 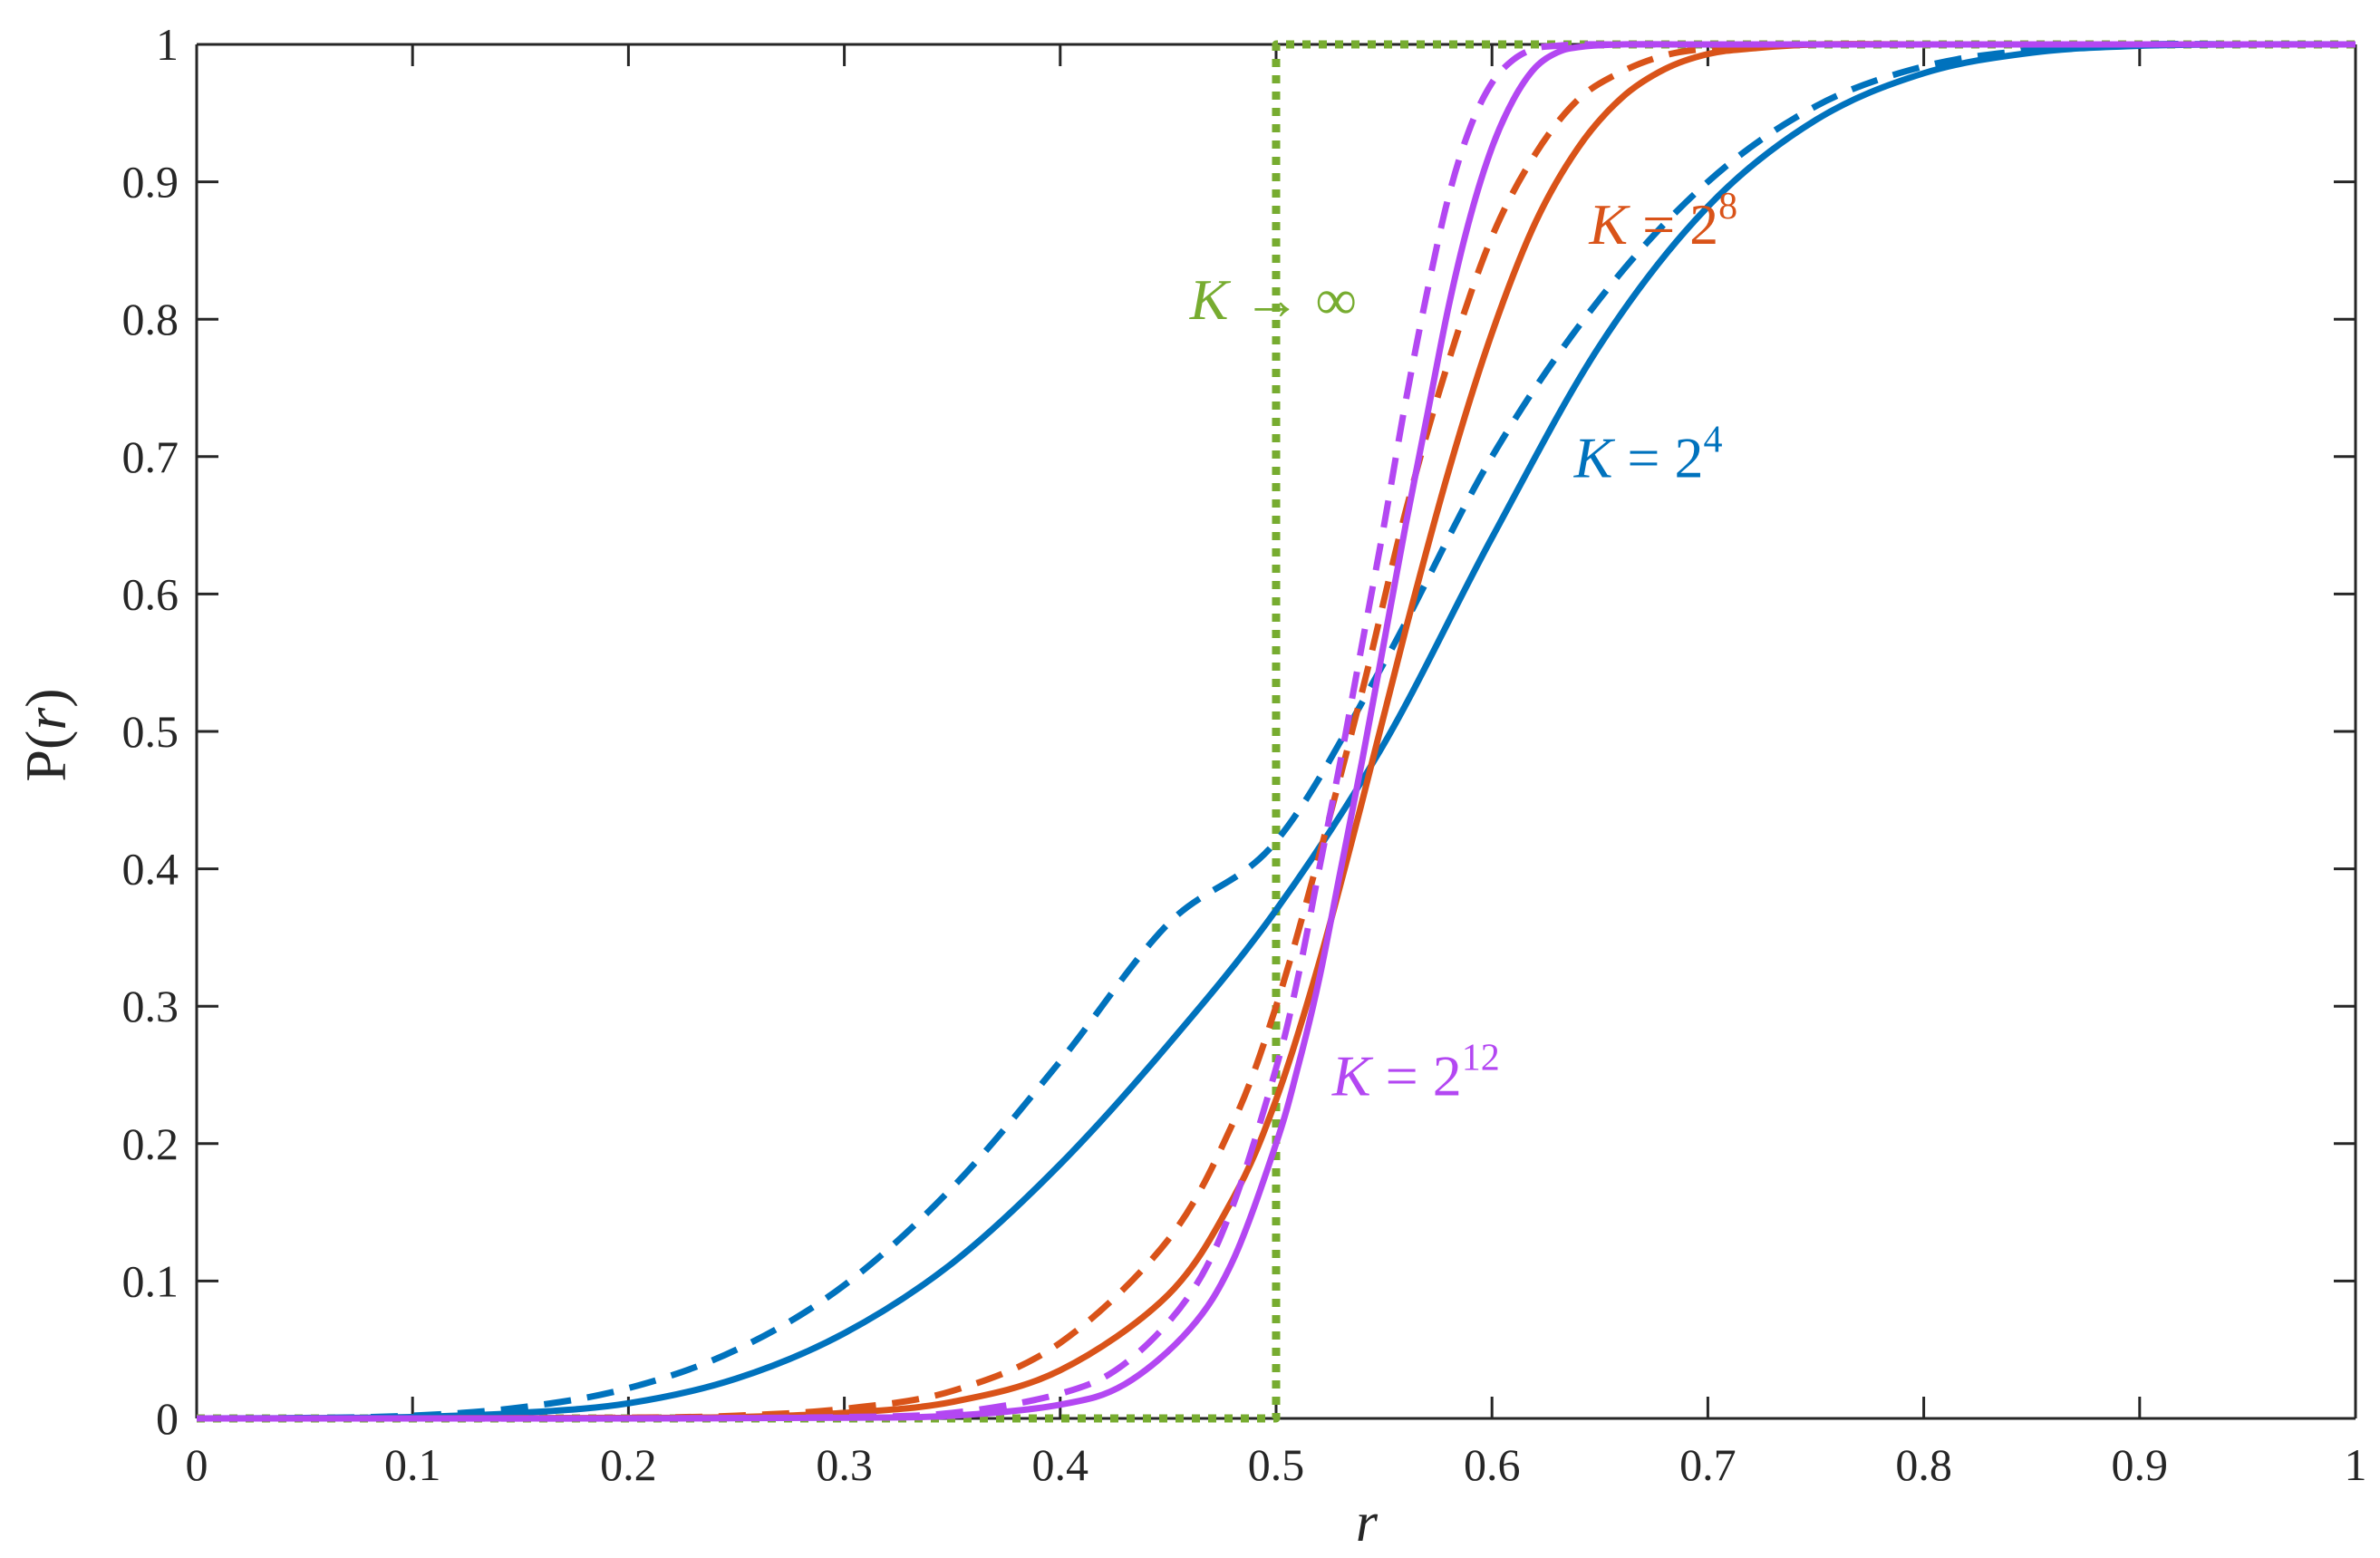 What do you see at coordinates (197, 1465) in the screenshot?
I see `x-tick-label: 0` at bounding box center [197, 1465].